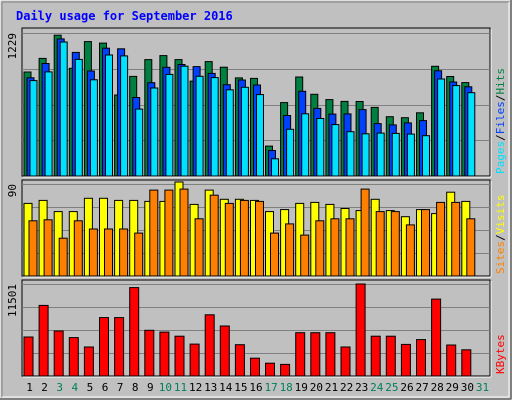 This screenshot has width=512, height=400. Describe the element at coordinates (270, 387) in the screenshot. I see `x-tick-label-day-17: 17` at that location.